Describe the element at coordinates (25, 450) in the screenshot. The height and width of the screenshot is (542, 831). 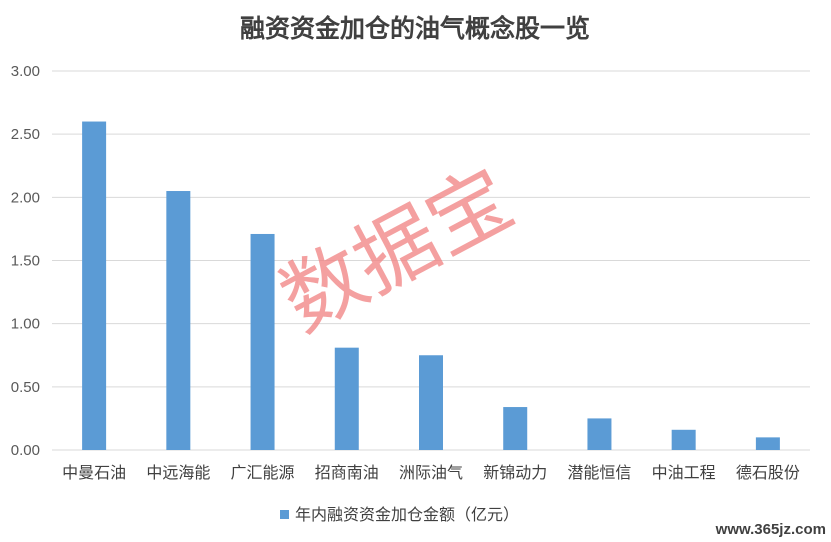
I see `y-tick-label: 0.00` at that location.